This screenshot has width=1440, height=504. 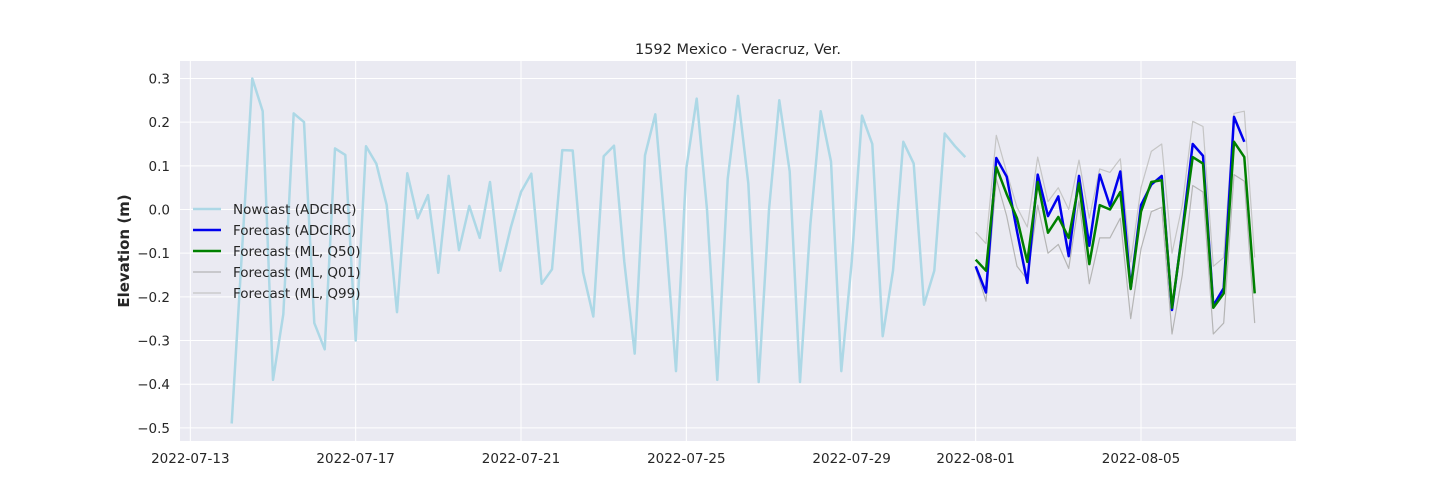 What do you see at coordinates (153, 385) in the screenshot?
I see `y-tick-label-7: −0.4` at bounding box center [153, 385].